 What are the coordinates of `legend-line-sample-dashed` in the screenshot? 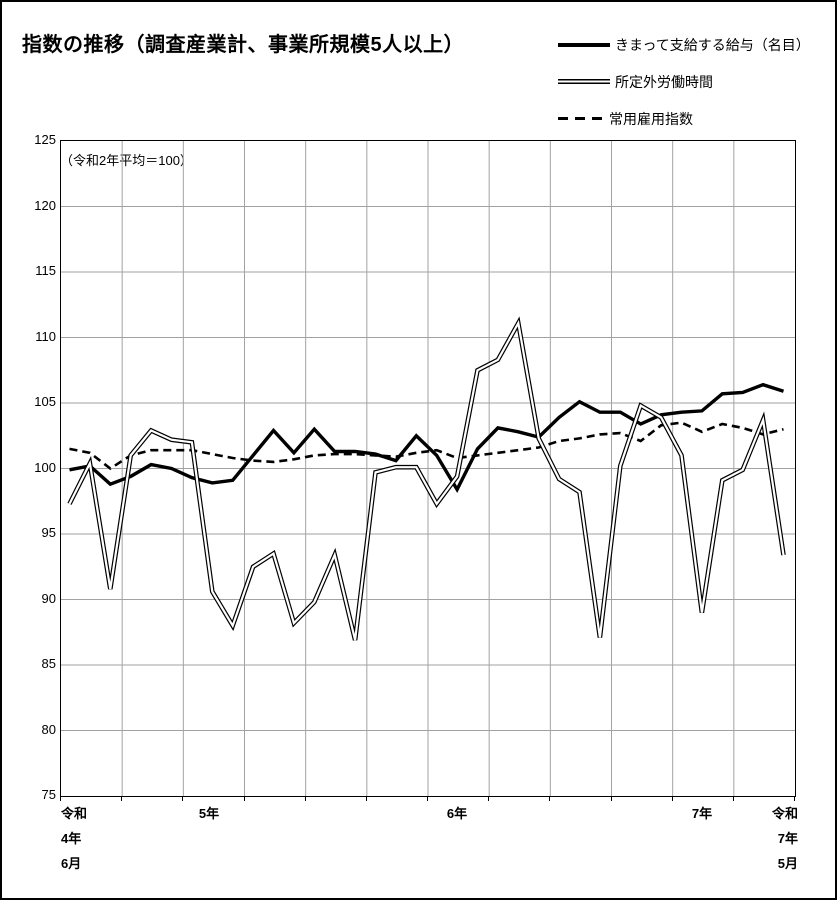 It's located at (581, 118).